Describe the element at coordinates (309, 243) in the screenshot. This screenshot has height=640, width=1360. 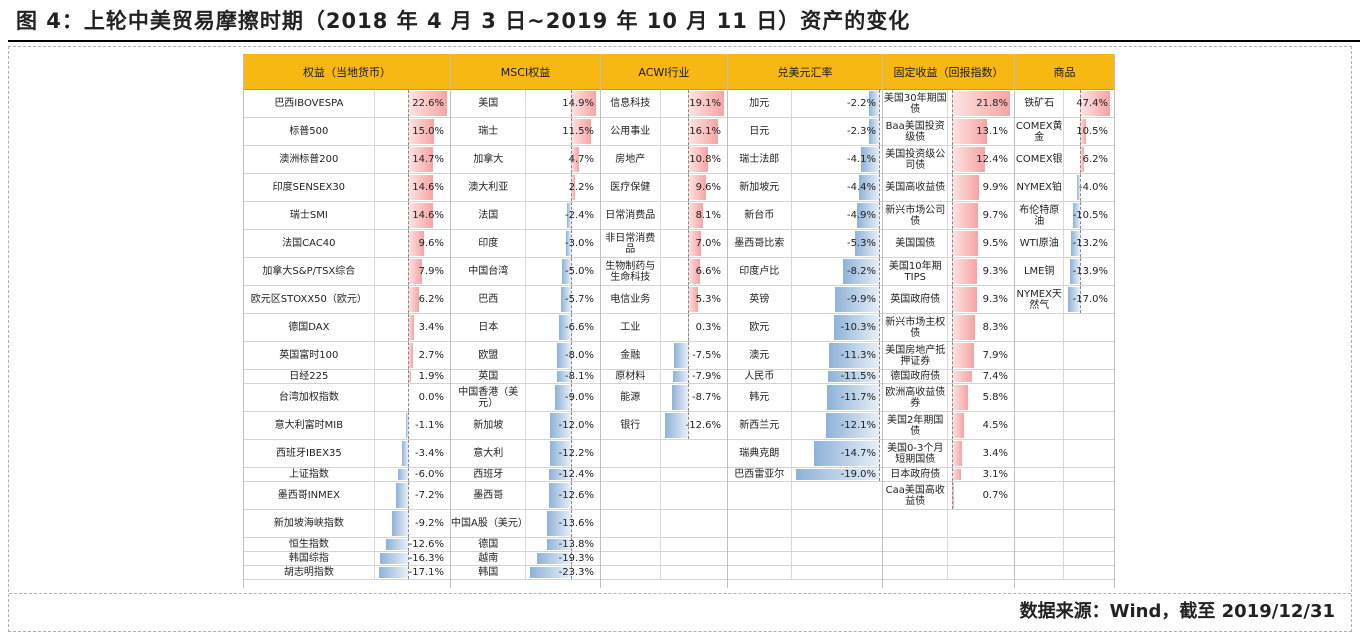
I see `asset-name: 法国CAC40` at that location.